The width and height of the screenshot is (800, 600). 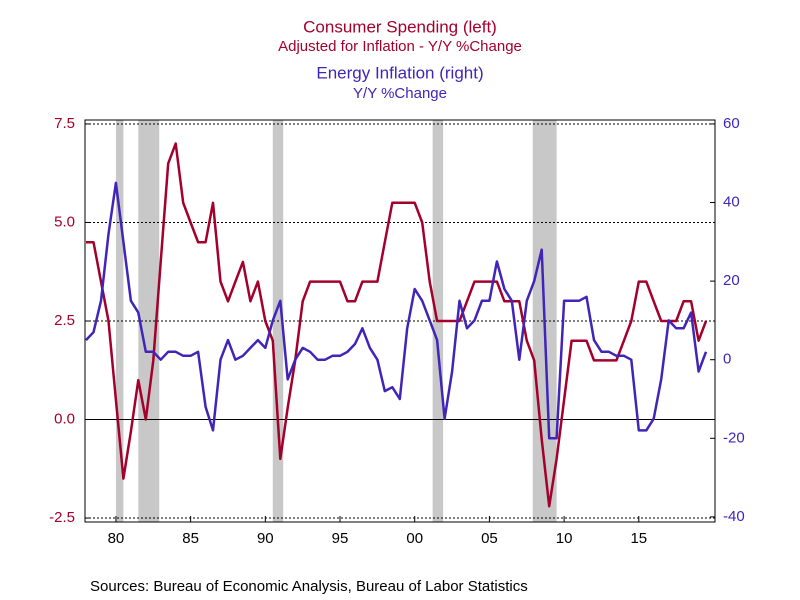 I want to click on chart-subtitle: Adjusted for Inflation - Y/Y %Change, so click(x=400, y=46).